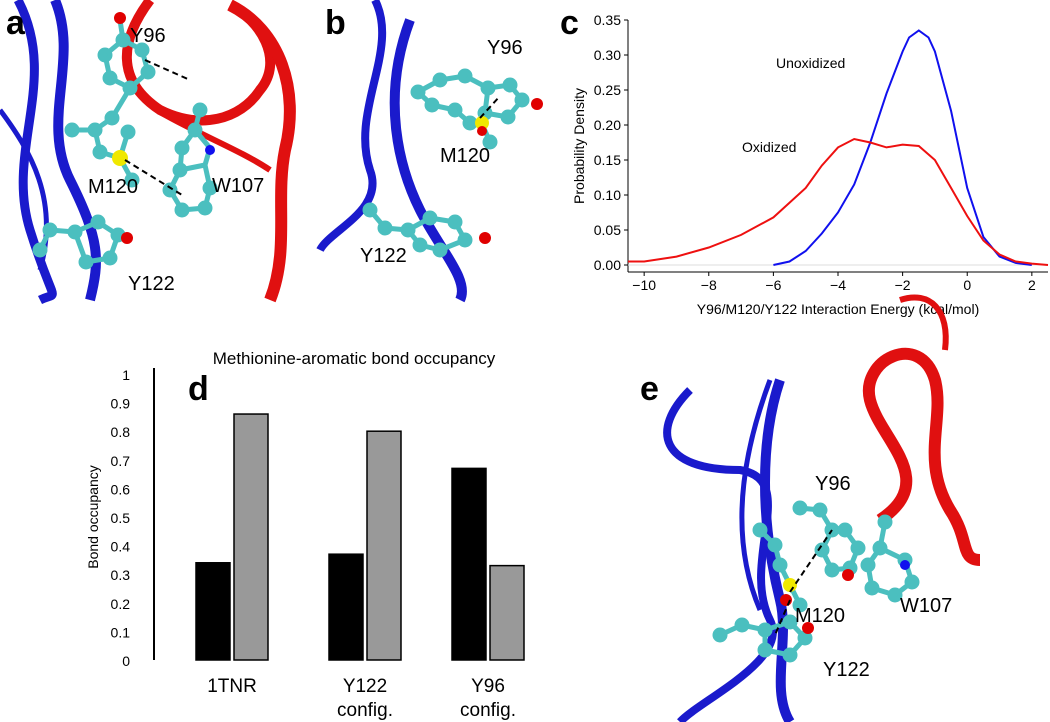  Describe the element at coordinates (121, 632) in the screenshot. I see `bar-y-tick-label: 0.1` at that location.